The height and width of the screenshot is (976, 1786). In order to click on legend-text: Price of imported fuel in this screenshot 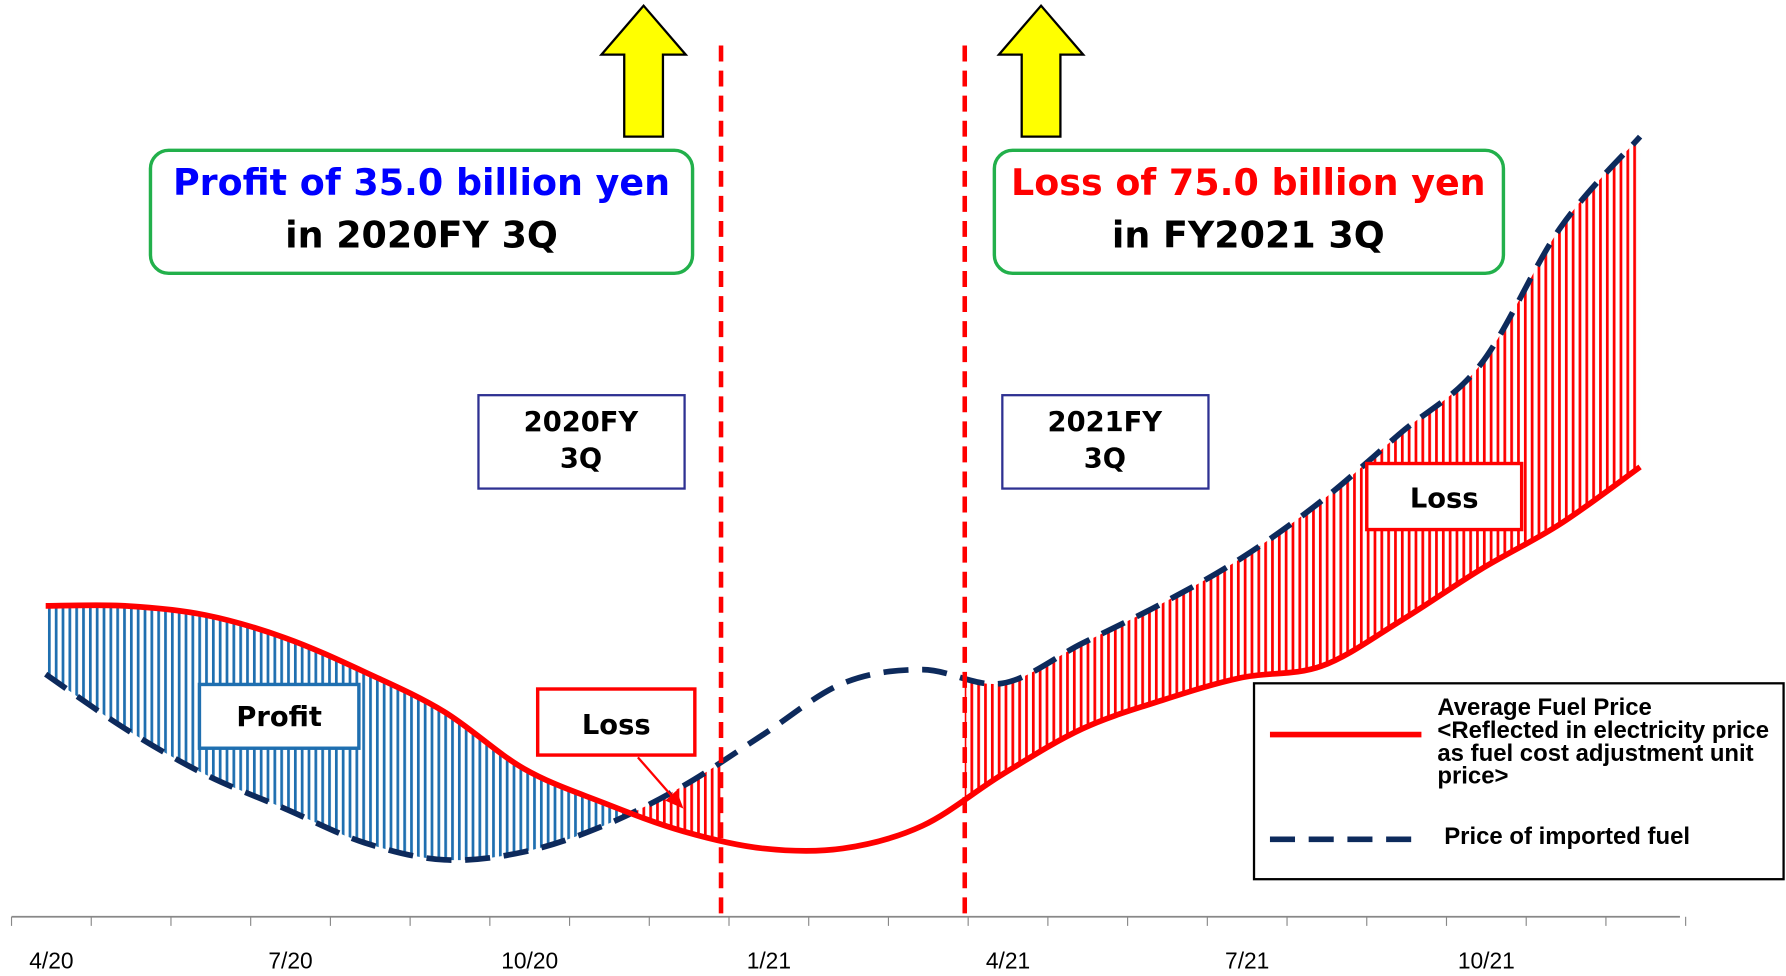, I will do `click(1567, 837)`.